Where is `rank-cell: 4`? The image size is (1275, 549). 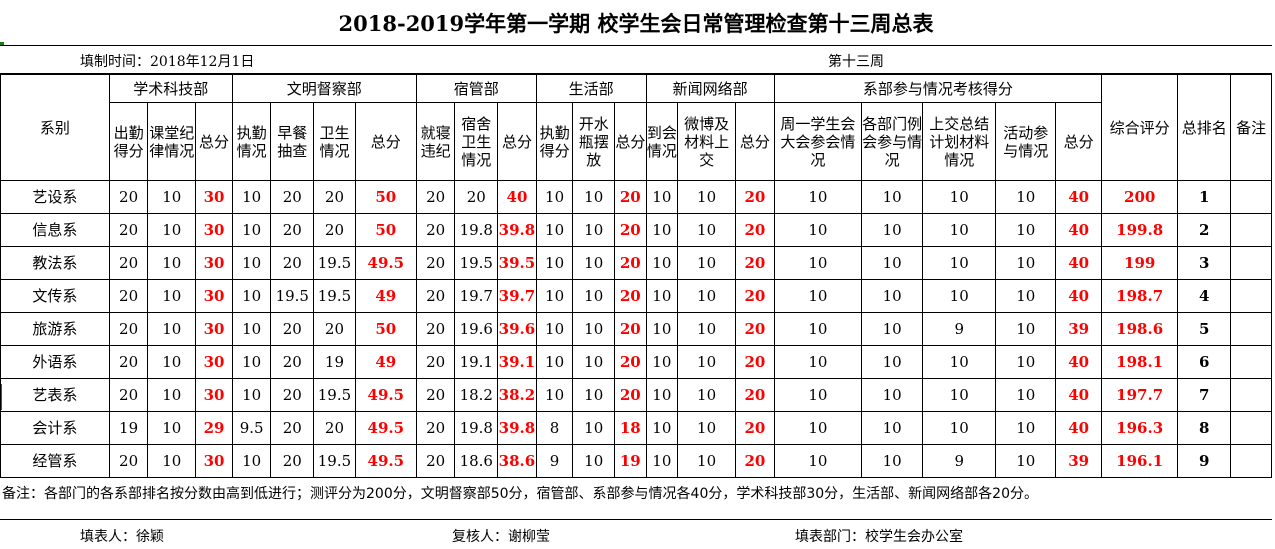 rank-cell: 4 is located at coordinates (1204, 296).